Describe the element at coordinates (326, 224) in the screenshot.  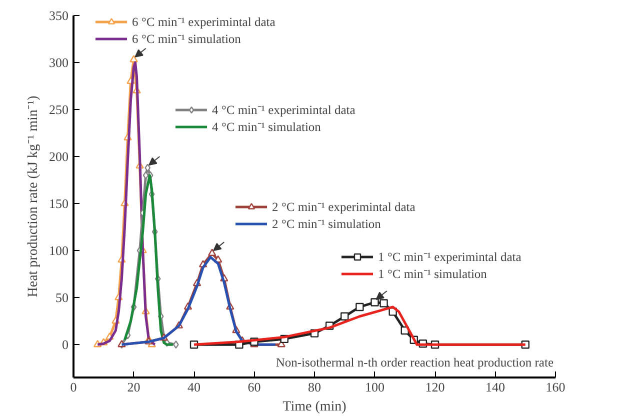
I see `legend-label: 2 °C min⁻¹ simulation` at that location.